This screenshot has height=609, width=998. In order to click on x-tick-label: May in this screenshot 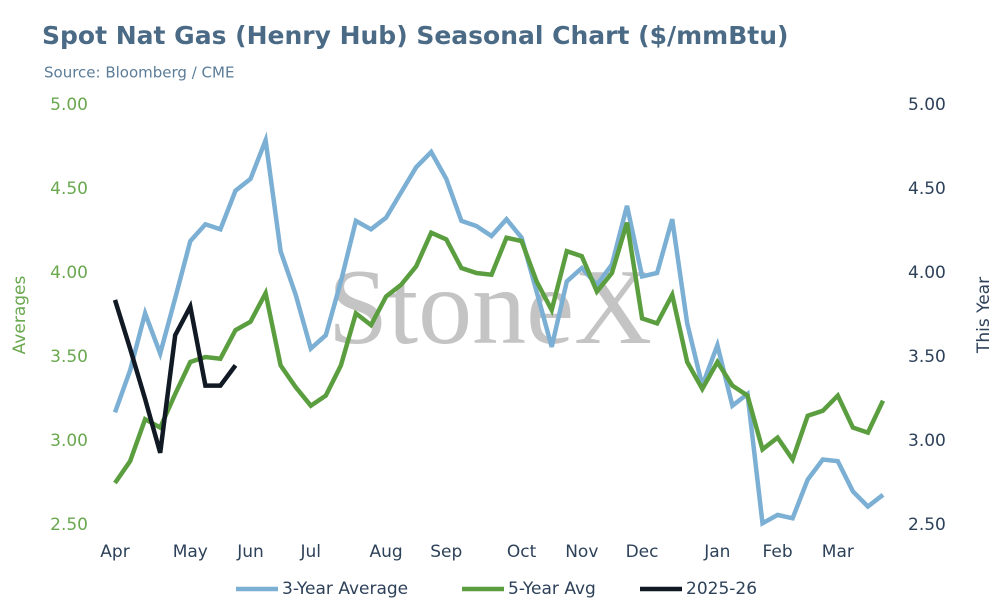, I will do `click(190, 552)`.